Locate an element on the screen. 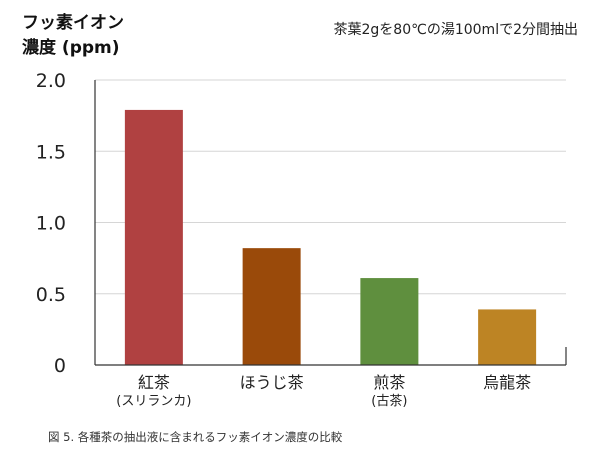 The width and height of the screenshot is (600, 470). y-tick-label: 2.0 is located at coordinates (51, 81).